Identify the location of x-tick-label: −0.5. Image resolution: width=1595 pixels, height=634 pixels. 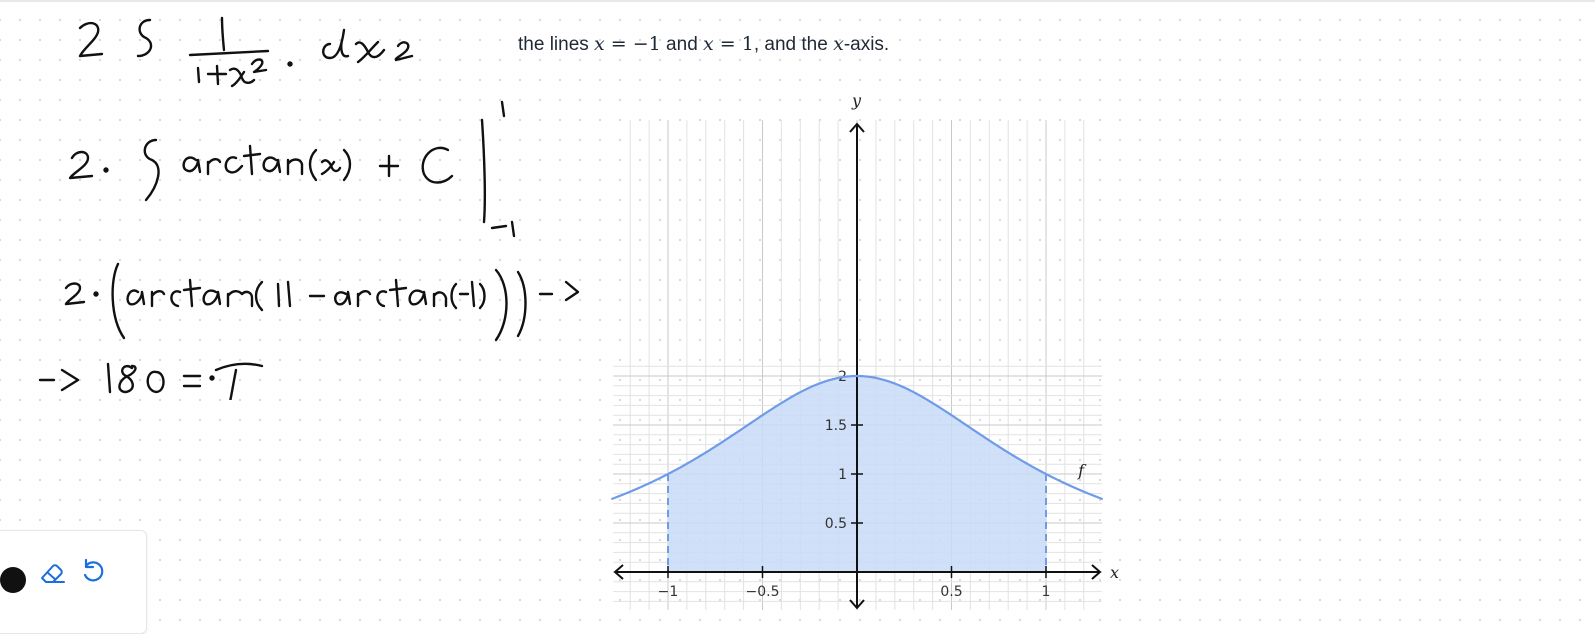
(763, 592).